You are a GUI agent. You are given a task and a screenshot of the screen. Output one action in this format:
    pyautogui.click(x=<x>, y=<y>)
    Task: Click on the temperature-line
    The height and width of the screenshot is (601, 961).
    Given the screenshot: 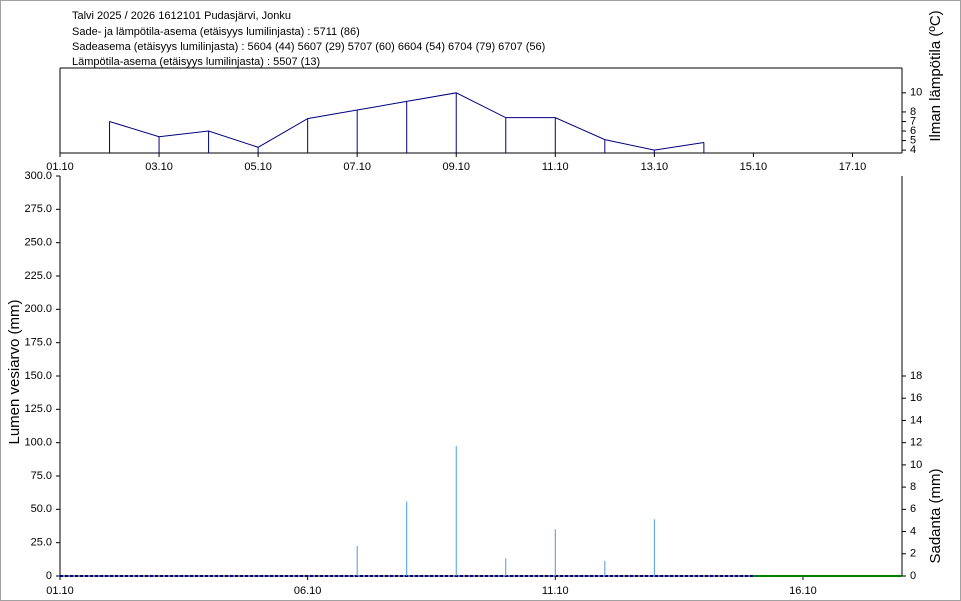 What is the action you would take?
    pyautogui.click(x=406, y=121)
    